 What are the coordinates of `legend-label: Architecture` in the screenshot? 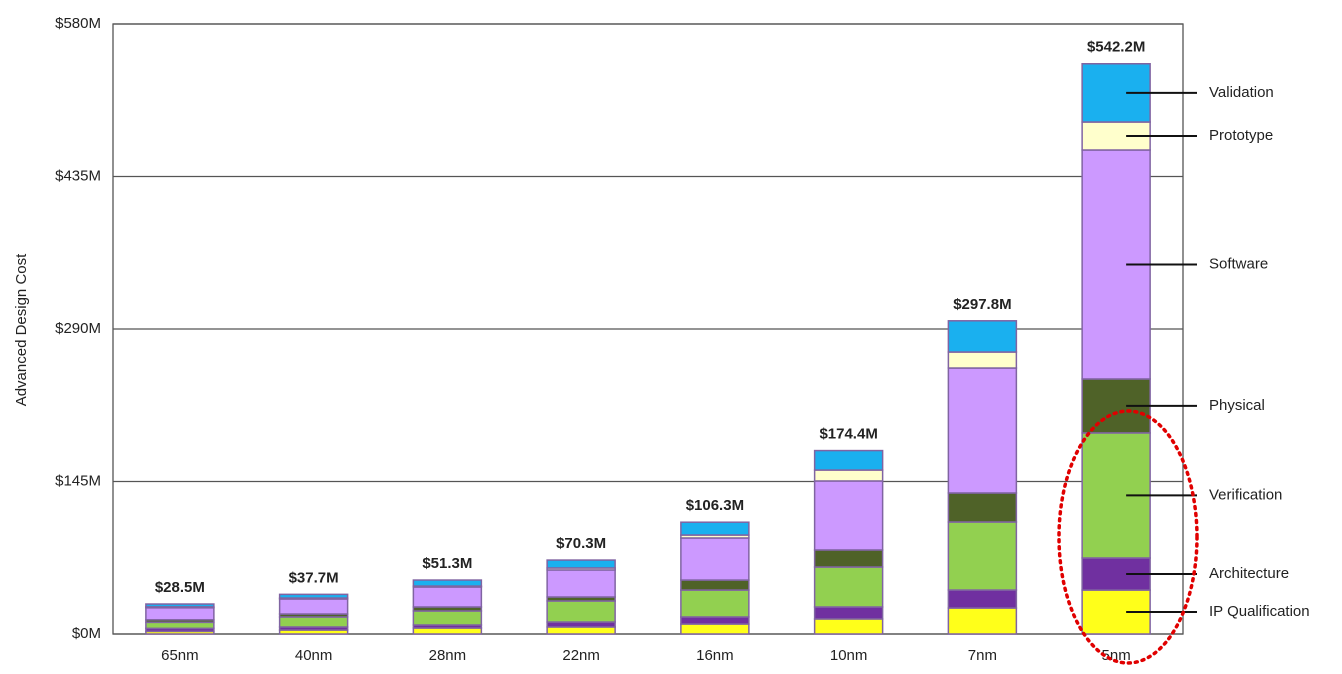 It's located at (1249, 573).